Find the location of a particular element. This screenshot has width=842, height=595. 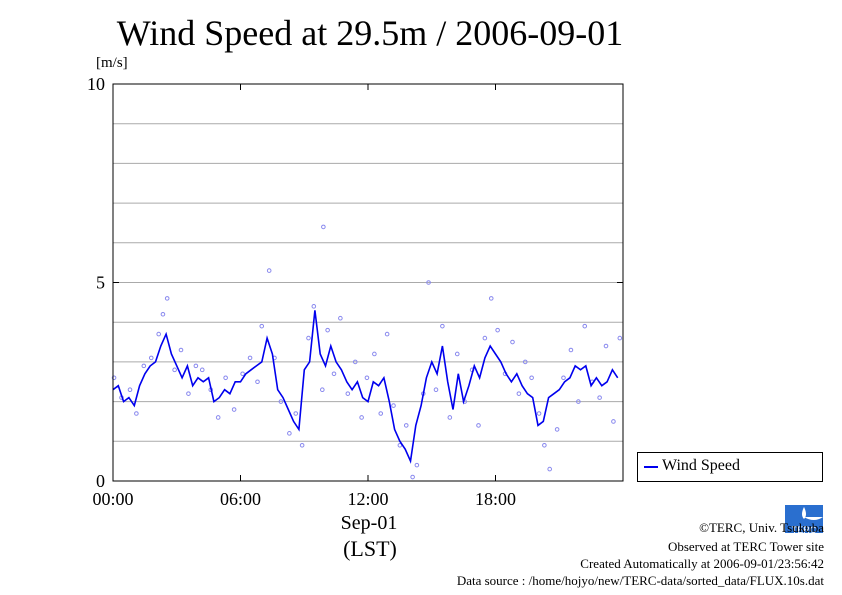

y-axis-unit-label: [m/s] is located at coordinates (112, 63).